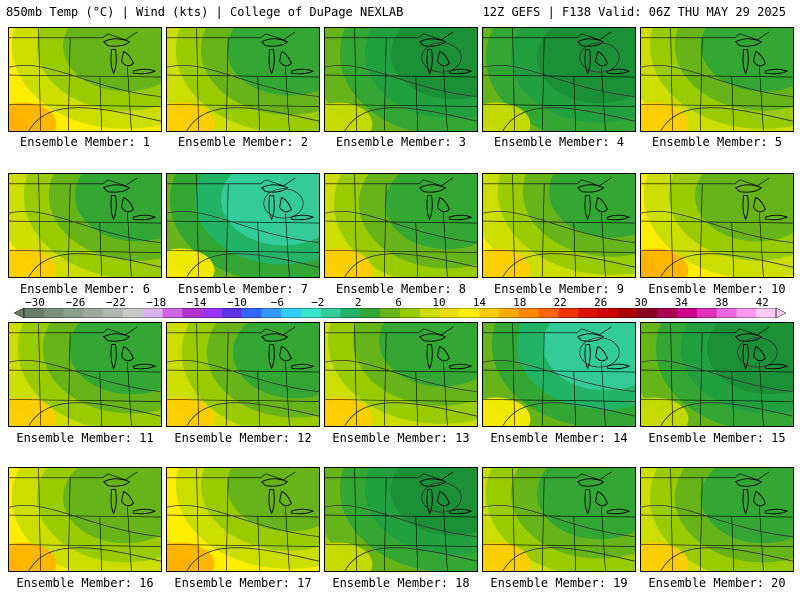  Describe the element at coordinates (559, 289) in the screenshot. I see `member-caption: Ensemble Member: 9` at that location.